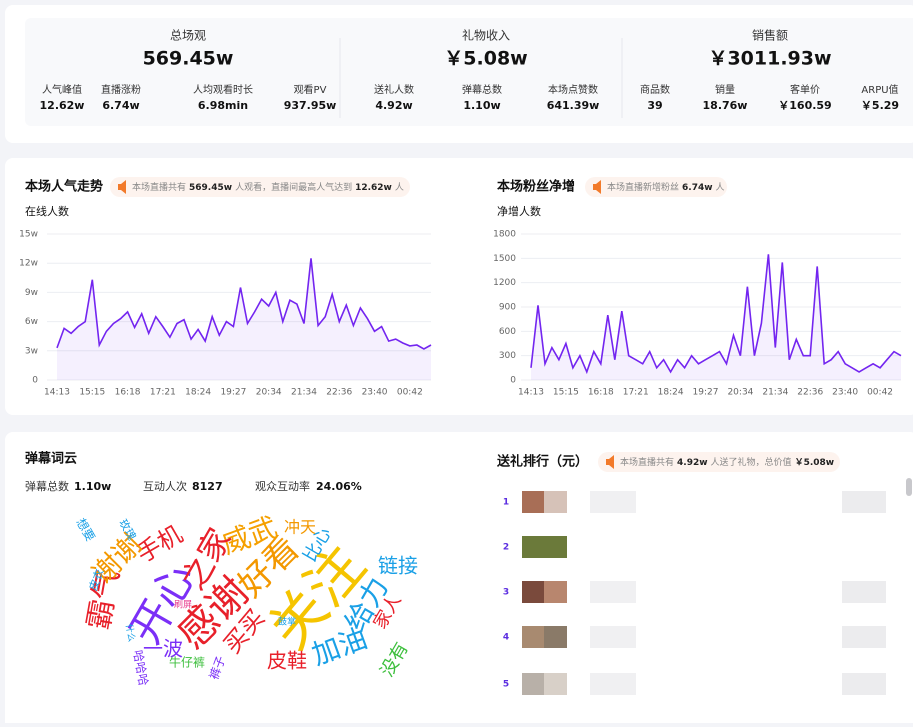  Describe the element at coordinates (654, 105) in the screenshot. I see `stat-item-value: 39` at that location.